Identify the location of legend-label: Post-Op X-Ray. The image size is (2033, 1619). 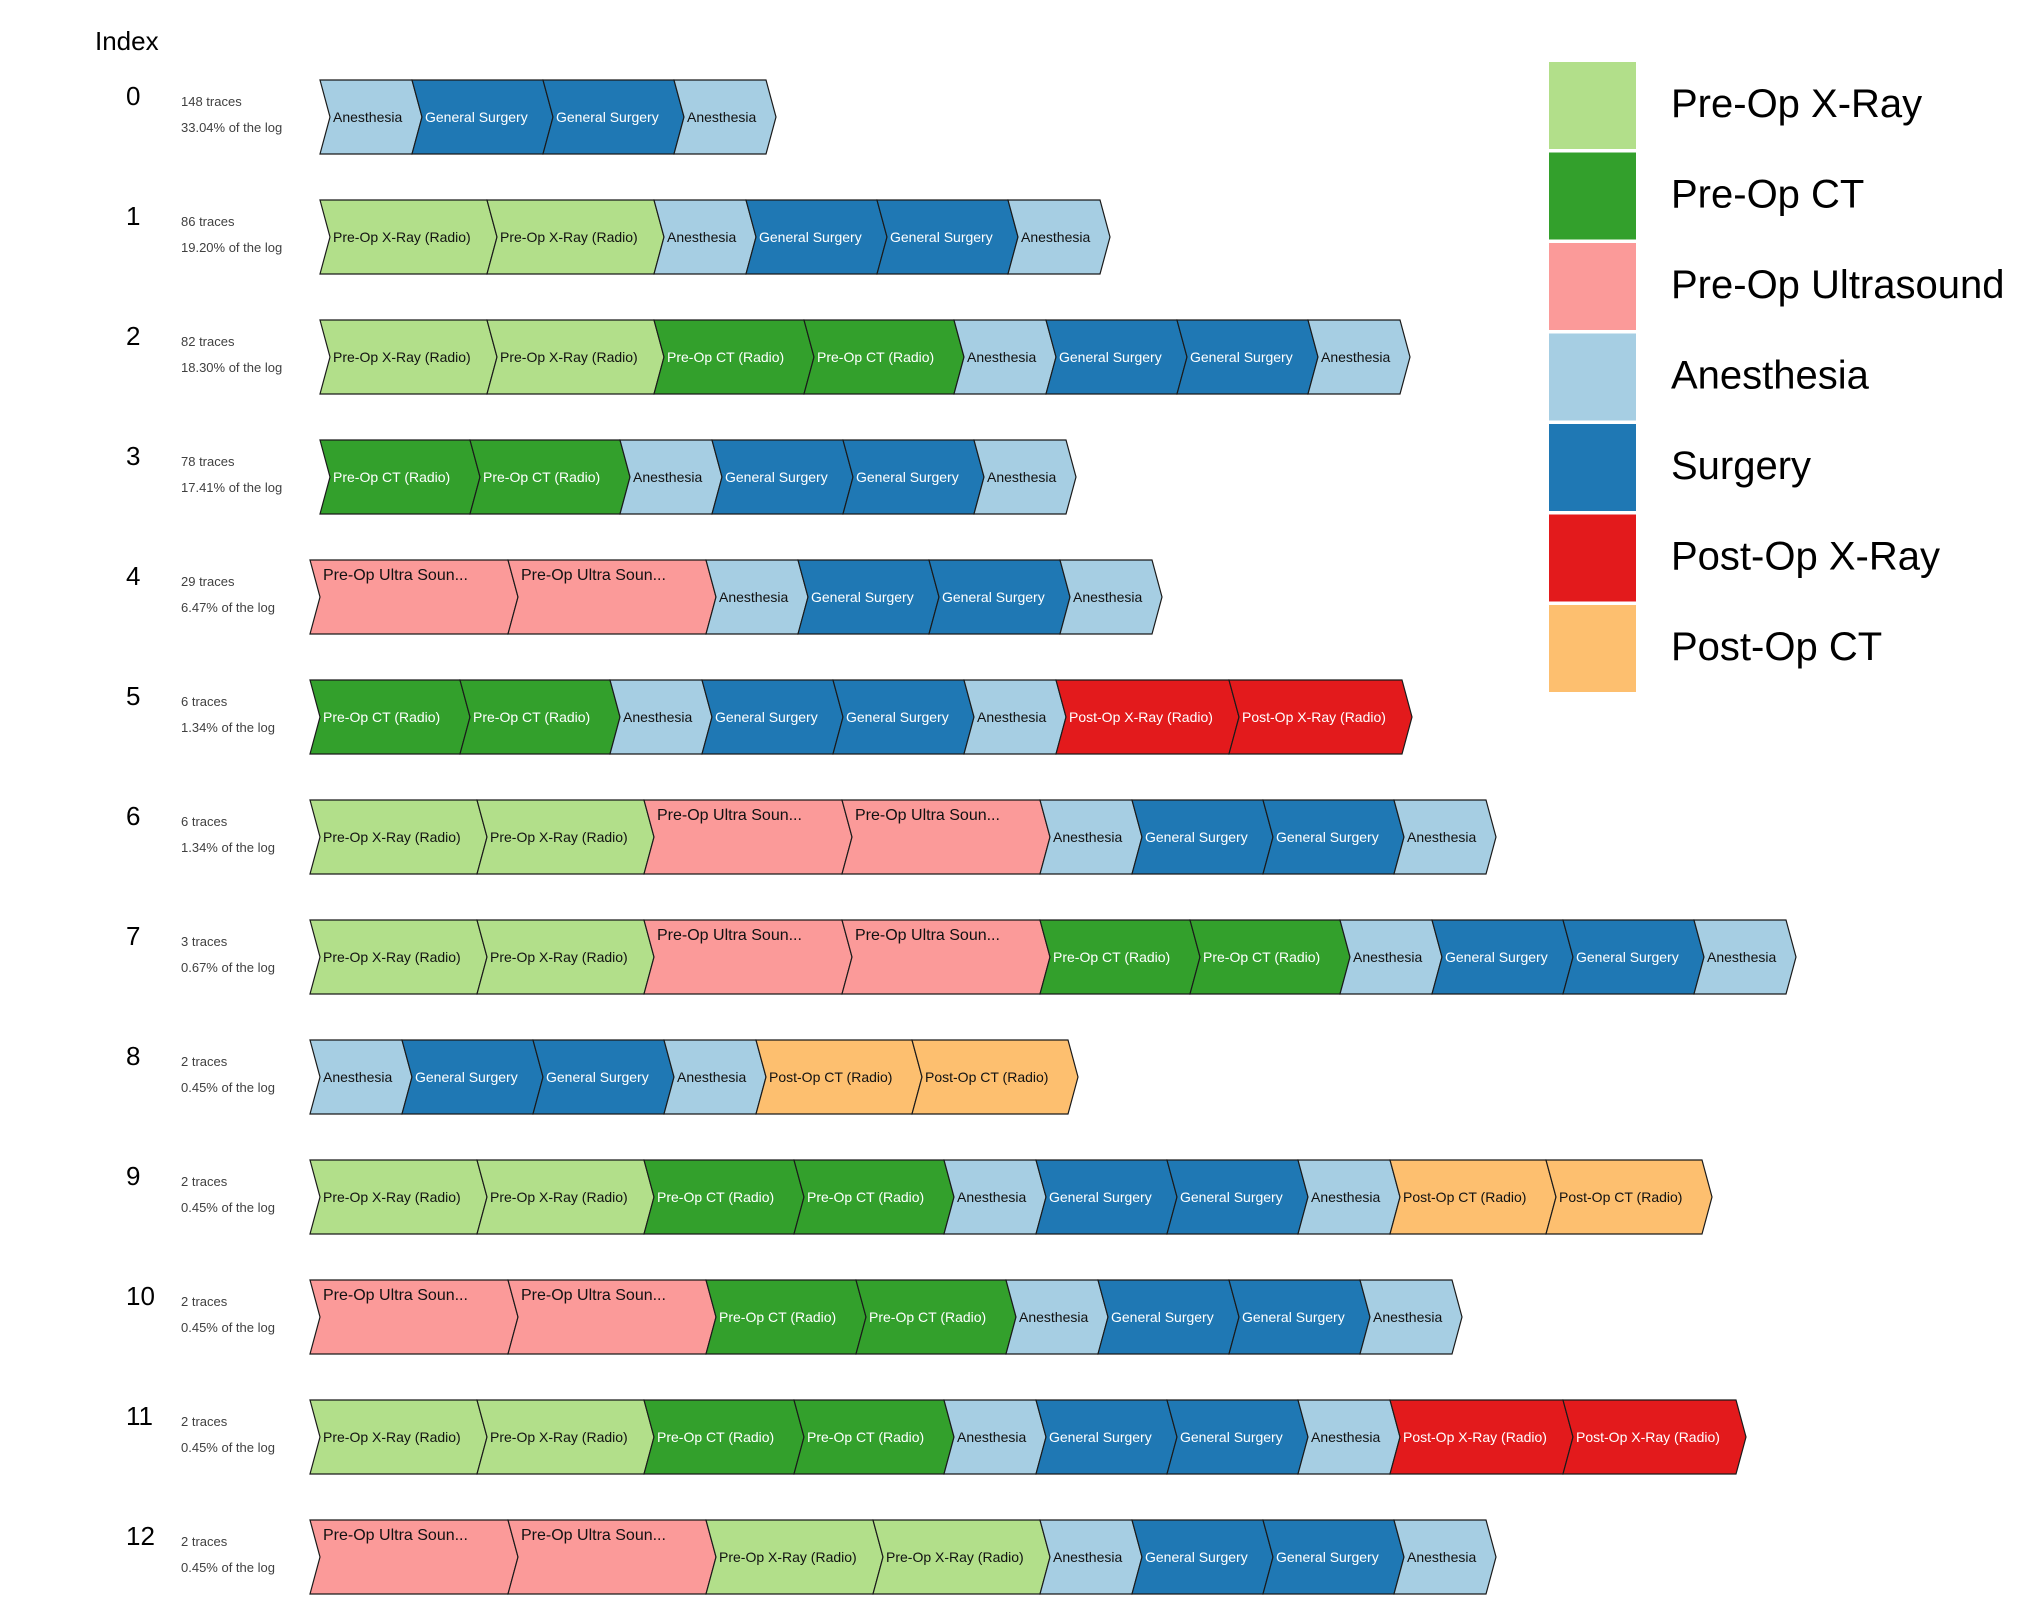
(1805, 557).